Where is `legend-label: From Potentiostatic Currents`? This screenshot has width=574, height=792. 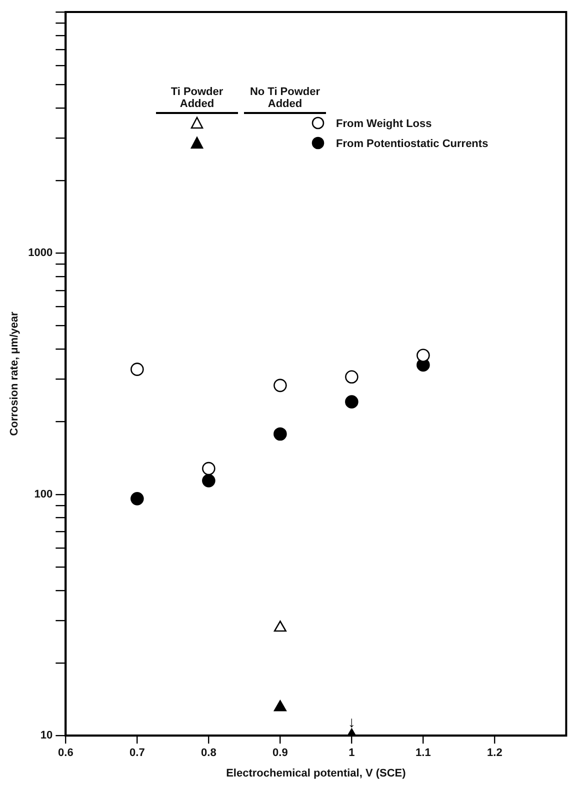 legend-label: From Potentiostatic Currents is located at coordinates (412, 144).